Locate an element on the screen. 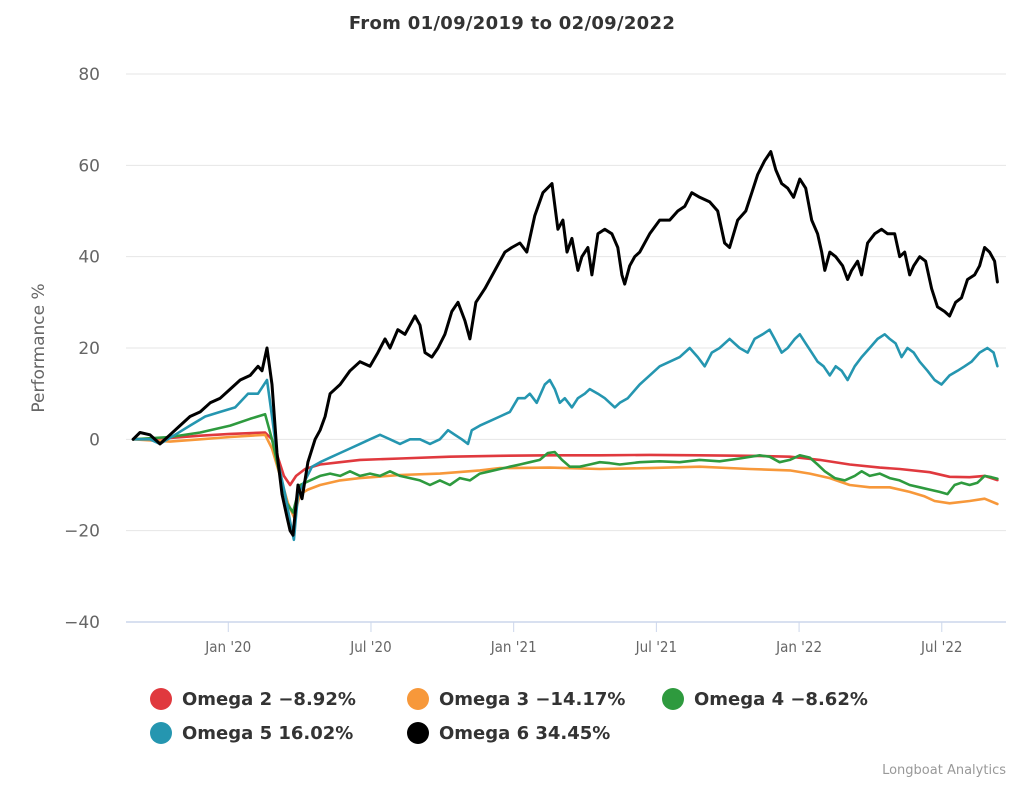 This screenshot has height=785, width=1024. legend-label: Omega 4 −8.62% is located at coordinates (781, 699).